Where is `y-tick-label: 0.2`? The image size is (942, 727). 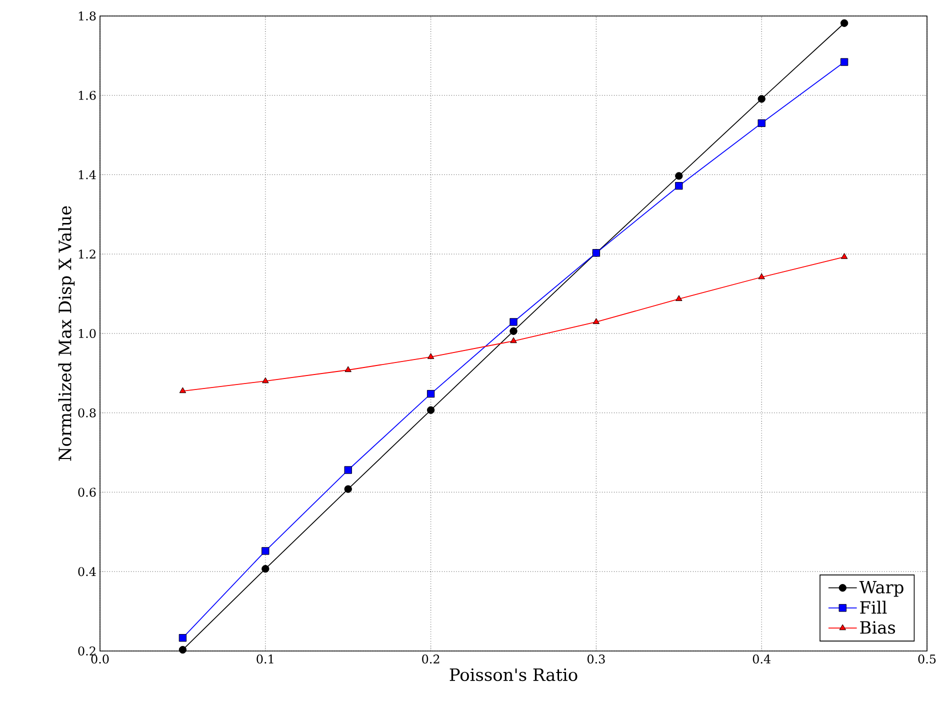 y-tick-label: 0.2 is located at coordinates (87, 651).